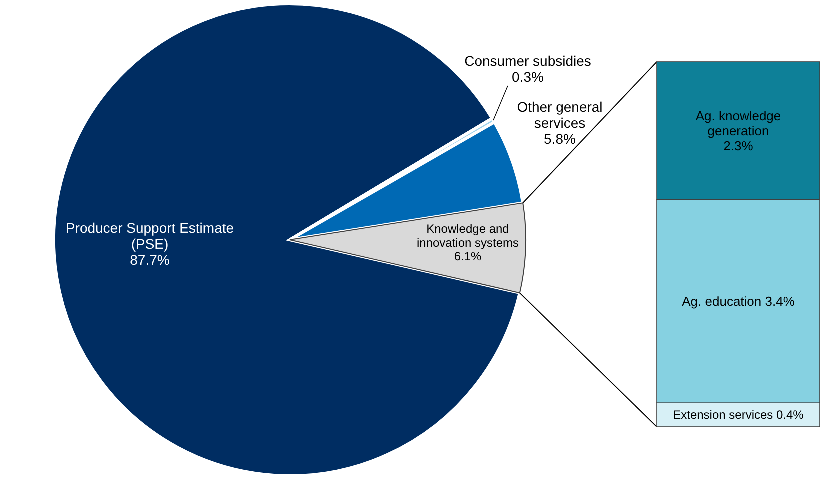 This screenshot has width=827, height=482. I want to click on data-label: 87.7%, so click(150, 260).